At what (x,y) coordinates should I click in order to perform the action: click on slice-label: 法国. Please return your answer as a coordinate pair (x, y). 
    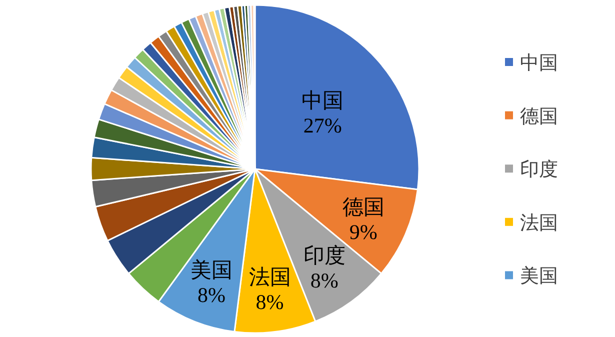
    Looking at the image, I should click on (269, 277).